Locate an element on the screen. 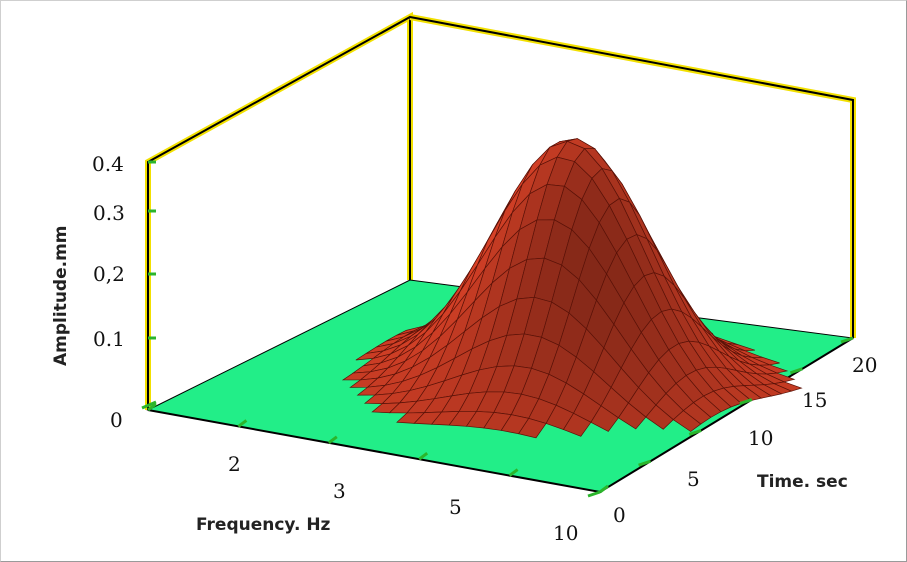 The width and height of the screenshot is (907, 562). x-tick-5: 5 is located at coordinates (455, 507).